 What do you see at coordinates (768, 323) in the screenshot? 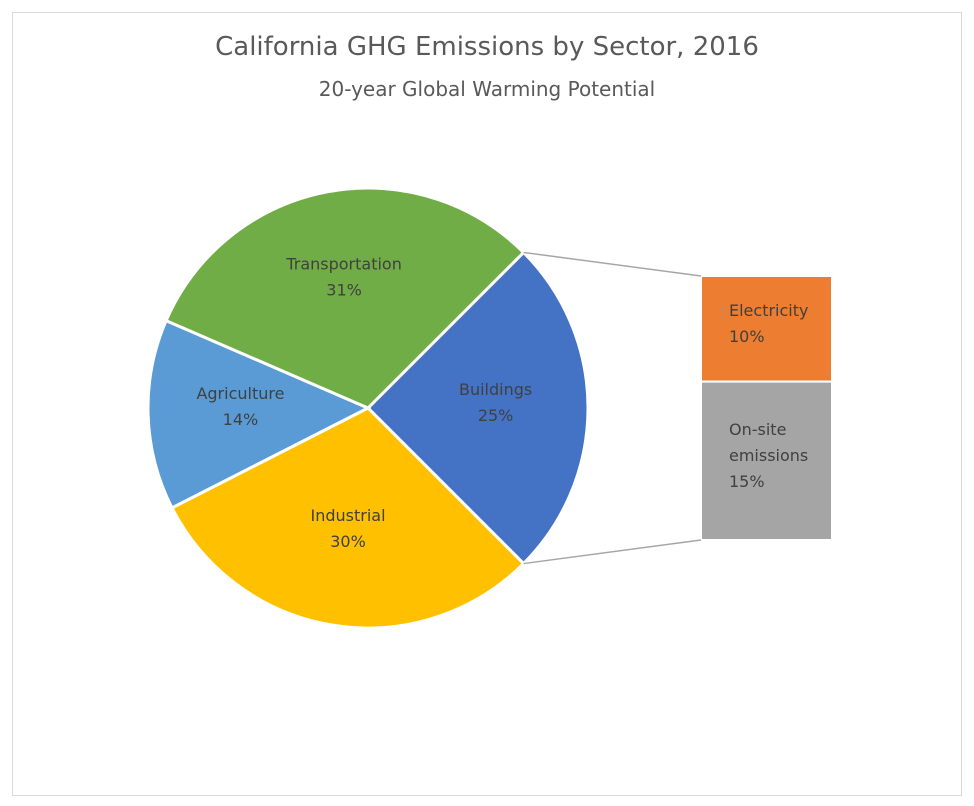
I see `data-label: Electricity 10%` at bounding box center [768, 323].